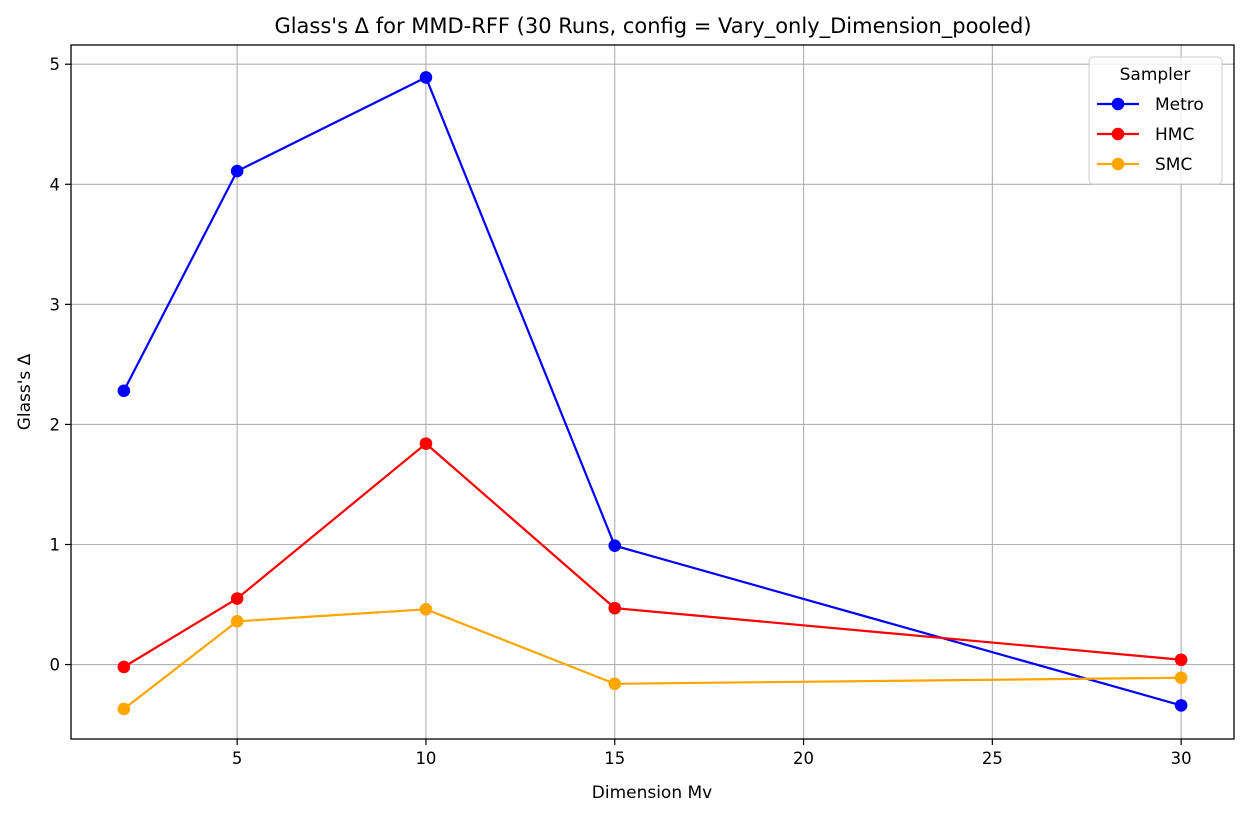 Image resolution: width=1248 pixels, height=817 pixels. Describe the element at coordinates (1145, 135) in the screenshot. I see `legend-item-hmc: HMC` at that location.